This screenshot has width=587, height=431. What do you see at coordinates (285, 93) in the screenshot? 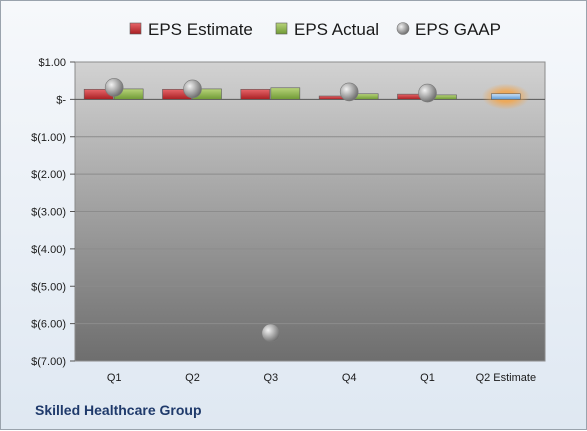
I see `eps-actual-bar` at bounding box center [285, 93].